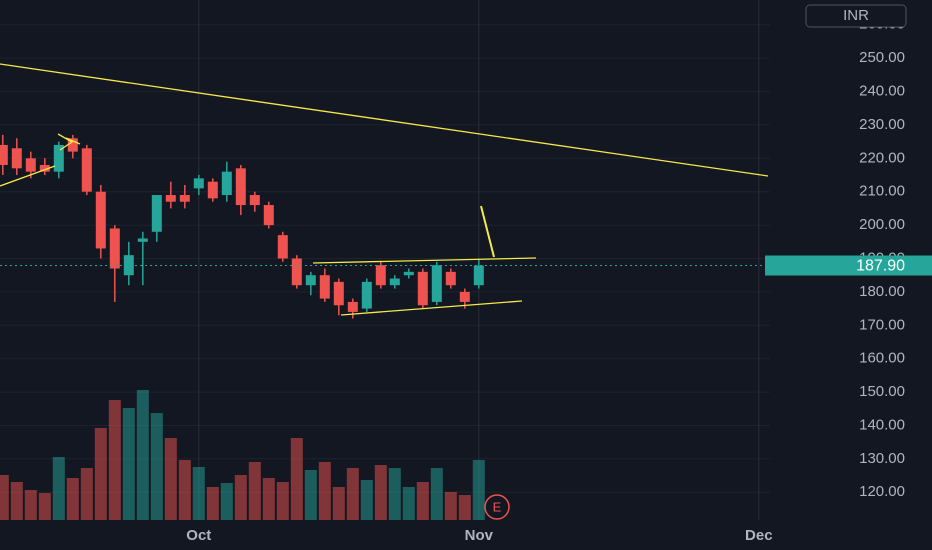 Image resolution: width=932 pixels, height=550 pixels. I want to click on currency-badge, so click(856, 16).